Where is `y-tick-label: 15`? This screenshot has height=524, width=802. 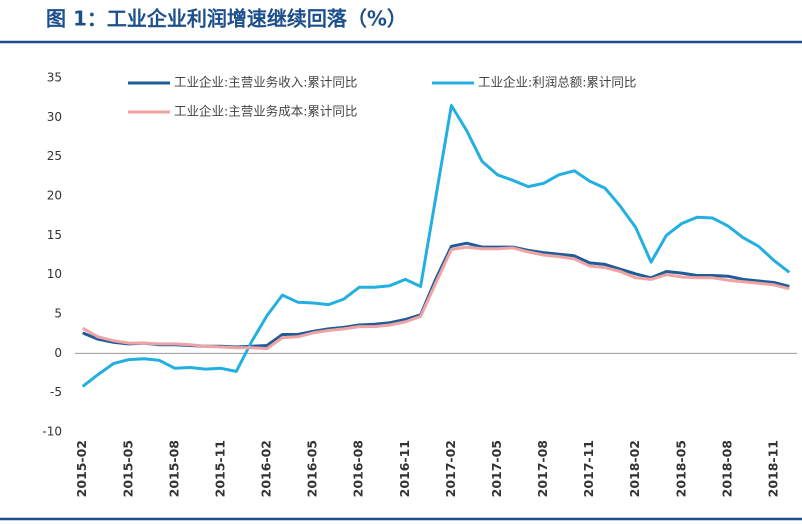
y-tick-label: 15 is located at coordinates (54, 235).